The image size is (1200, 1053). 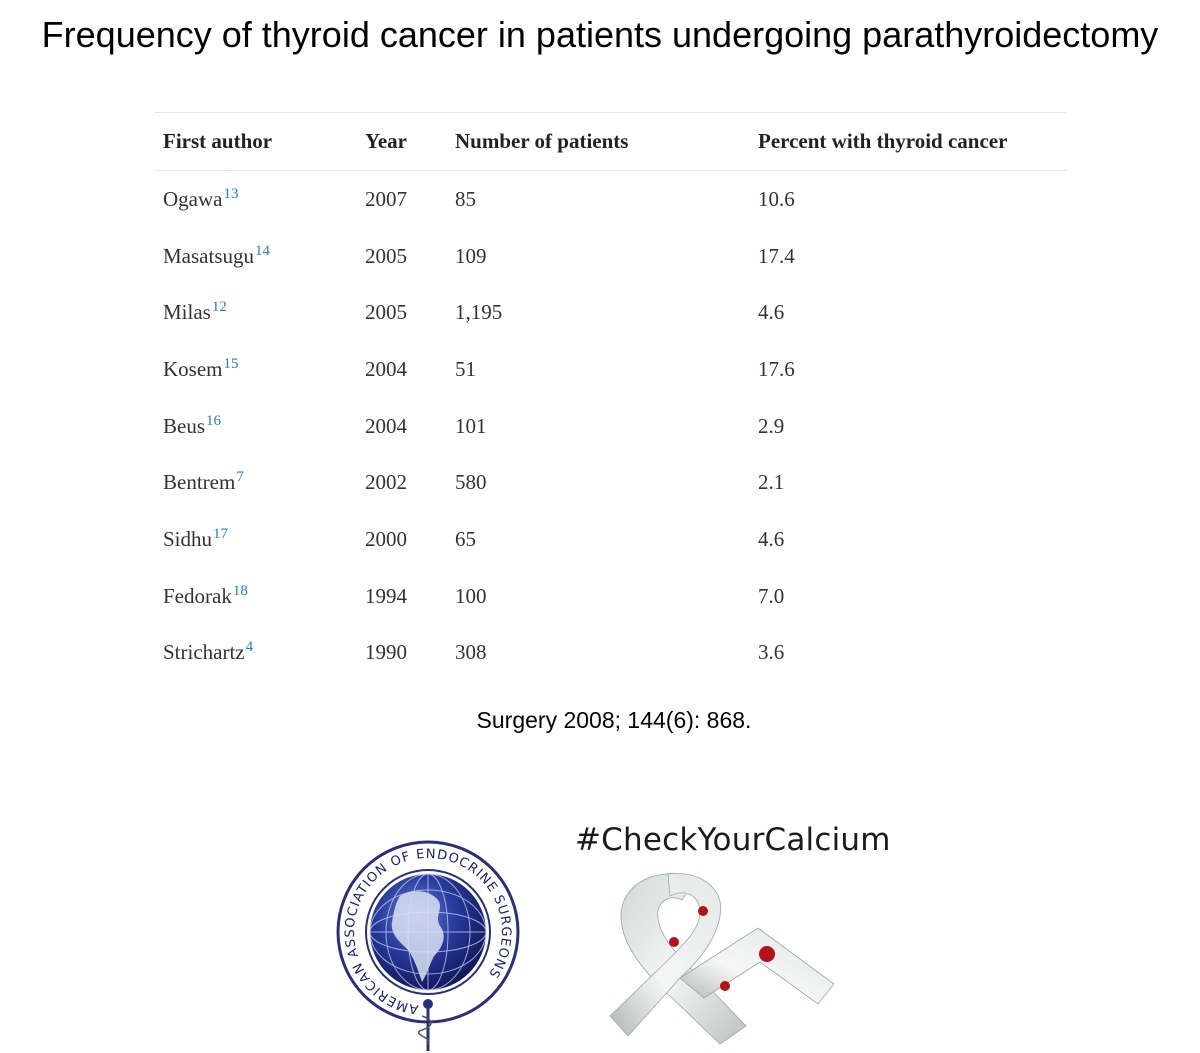 What do you see at coordinates (471, 595) in the screenshot?
I see `patients-cell: 100` at bounding box center [471, 595].